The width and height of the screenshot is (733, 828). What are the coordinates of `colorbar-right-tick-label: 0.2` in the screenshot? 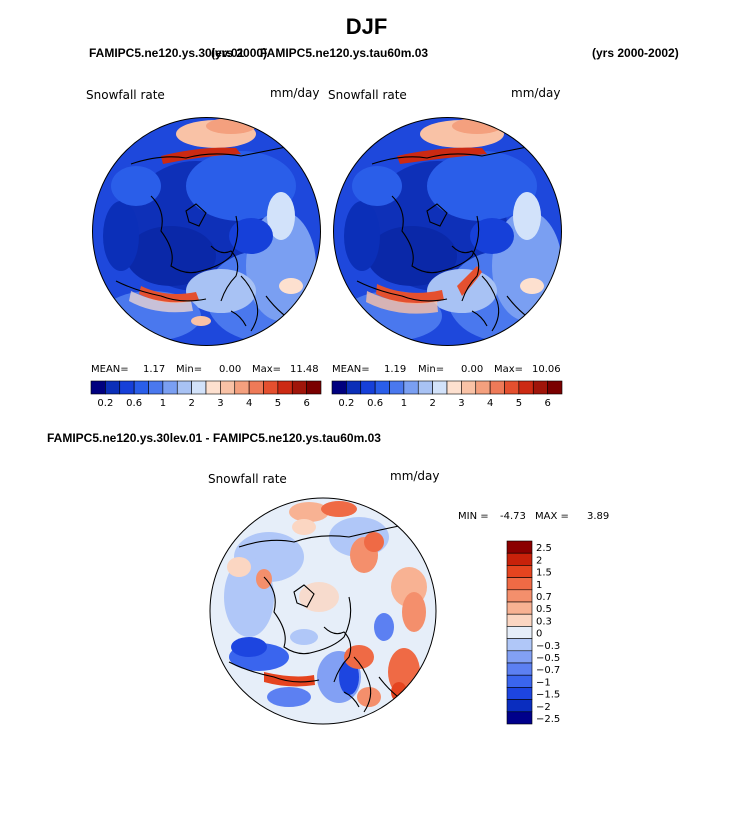 It's located at (346, 403).